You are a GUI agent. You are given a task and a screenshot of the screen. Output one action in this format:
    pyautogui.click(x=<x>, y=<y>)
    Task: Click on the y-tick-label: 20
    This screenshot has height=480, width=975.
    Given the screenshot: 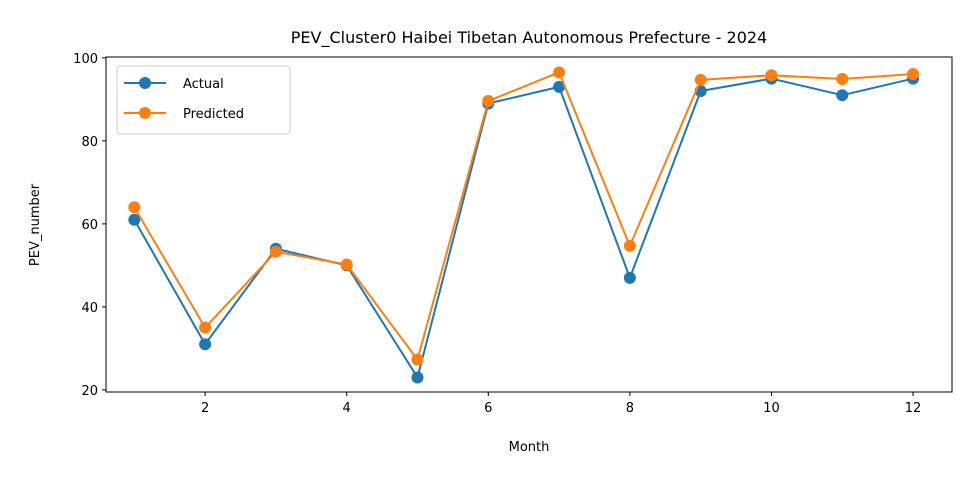 What is the action you would take?
    pyautogui.click(x=89, y=391)
    